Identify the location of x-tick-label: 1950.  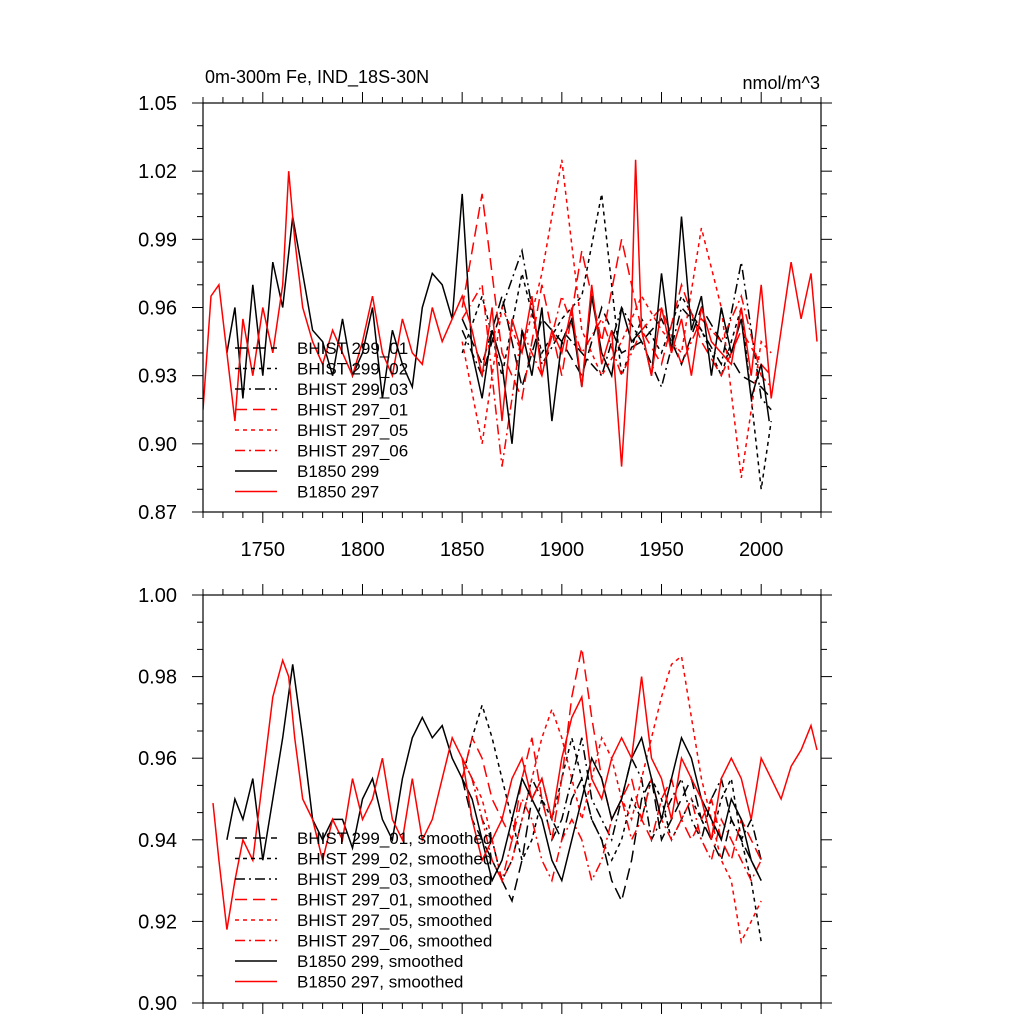
(661, 550).